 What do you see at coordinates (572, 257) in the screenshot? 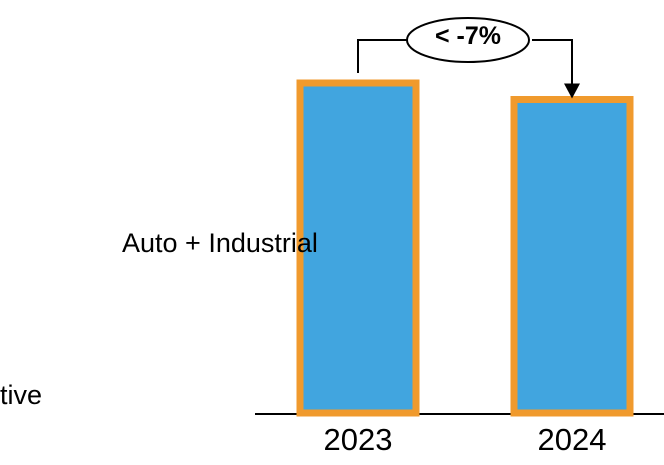
I see `bar-2024` at bounding box center [572, 257].